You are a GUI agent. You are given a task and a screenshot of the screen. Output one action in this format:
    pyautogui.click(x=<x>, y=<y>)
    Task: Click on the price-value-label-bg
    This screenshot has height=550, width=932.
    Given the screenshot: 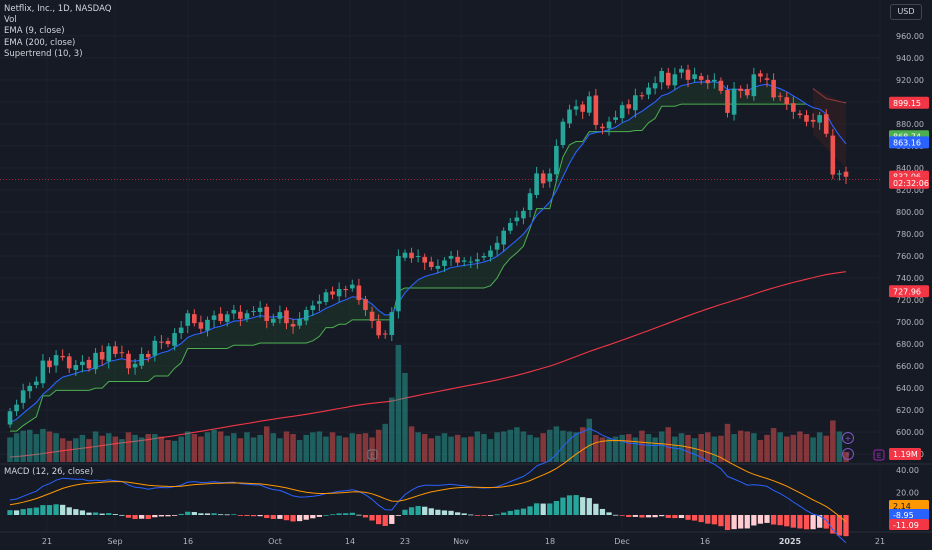 What is the action you would take?
    pyautogui.click(x=909, y=182)
    